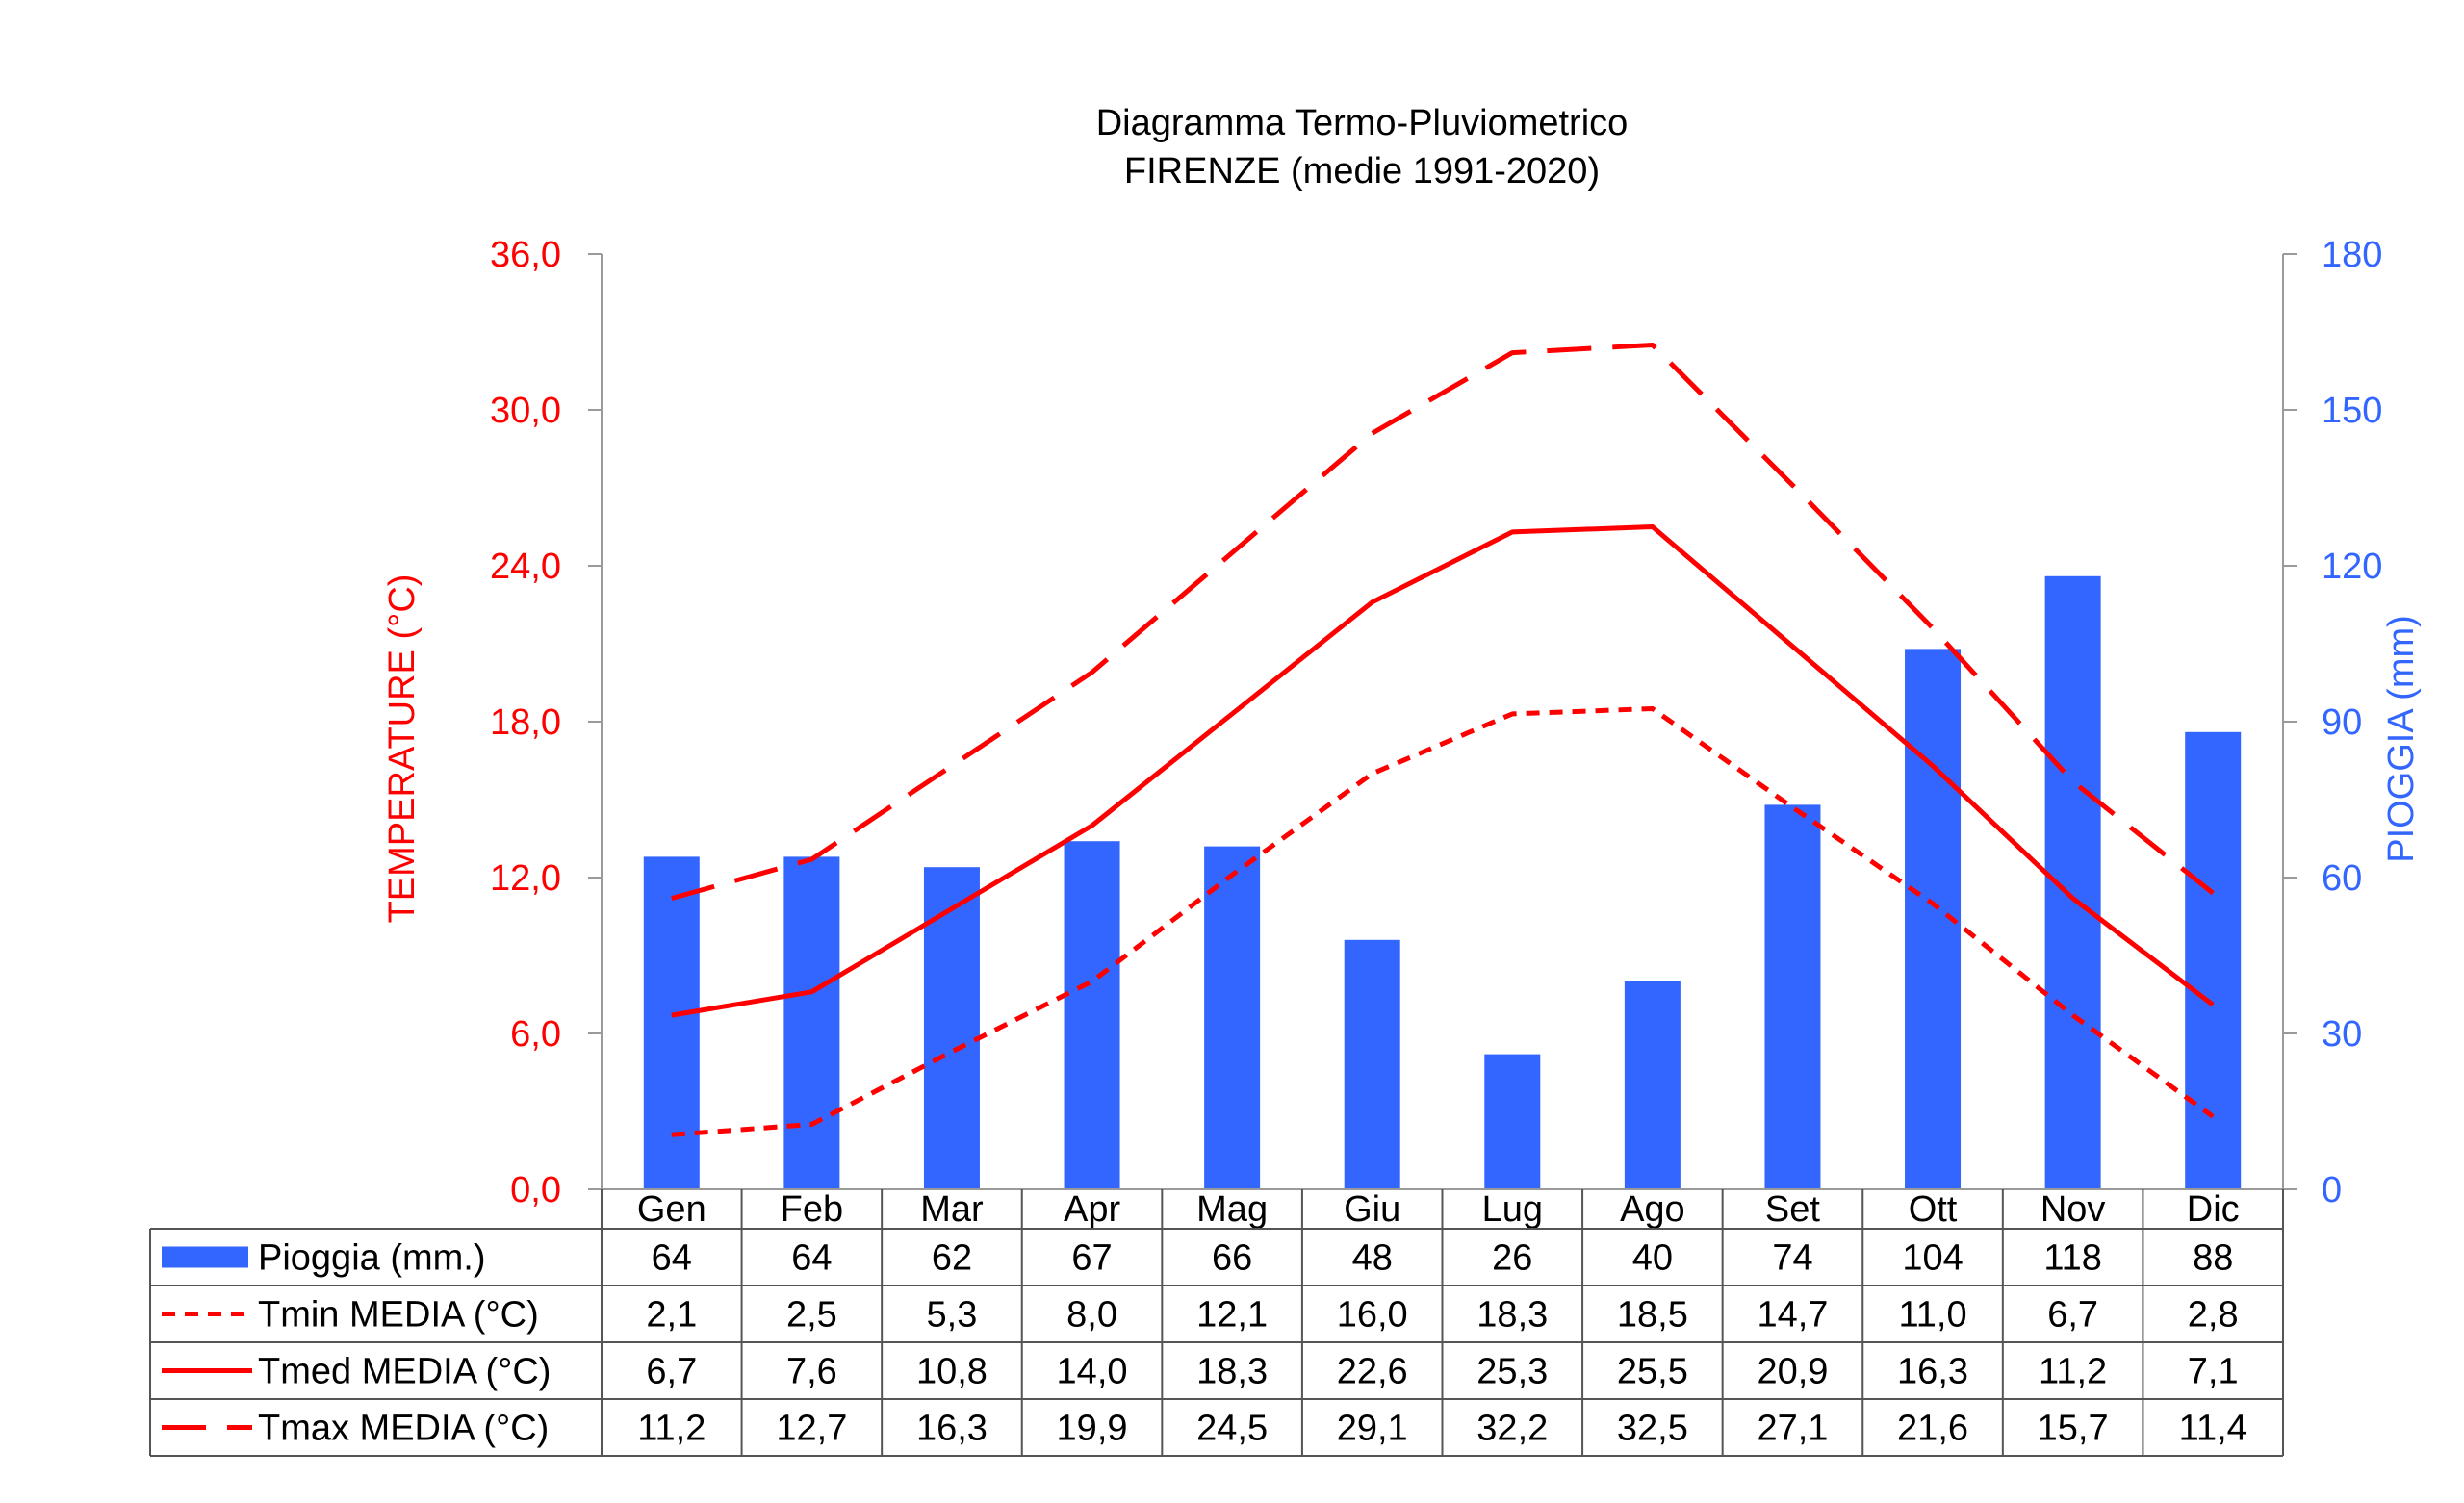 Image resolution: width=2464 pixels, height=1503 pixels. Describe the element at coordinates (2073, 1429) in the screenshot. I see `table-cell-tmax-nov: 15,7` at that location.